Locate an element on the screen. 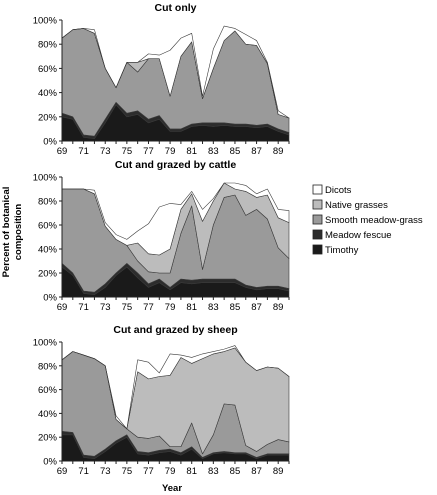 Image resolution: width=437 pixels, height=495 pixels. y-axis-label-line-1: Percent of botanical is located at coordinates (6, 232).